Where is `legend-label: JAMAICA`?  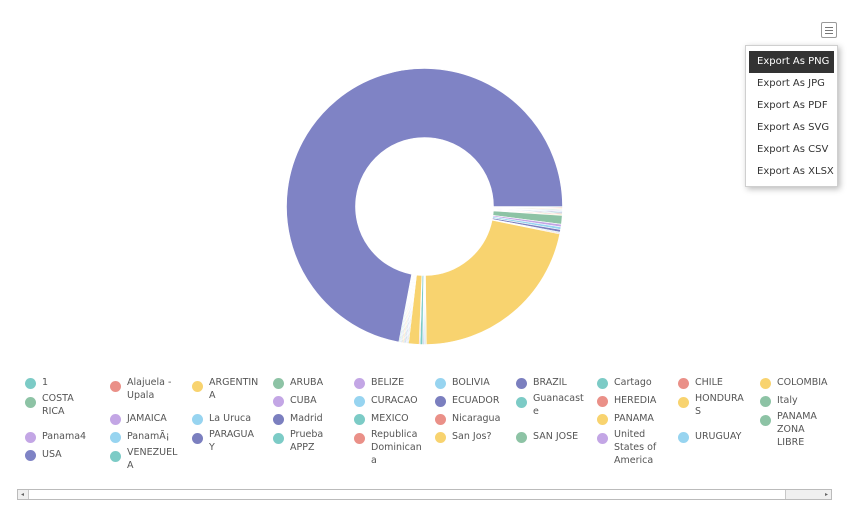 legend-label: JAMAICA is located at coordinates (147, 418).